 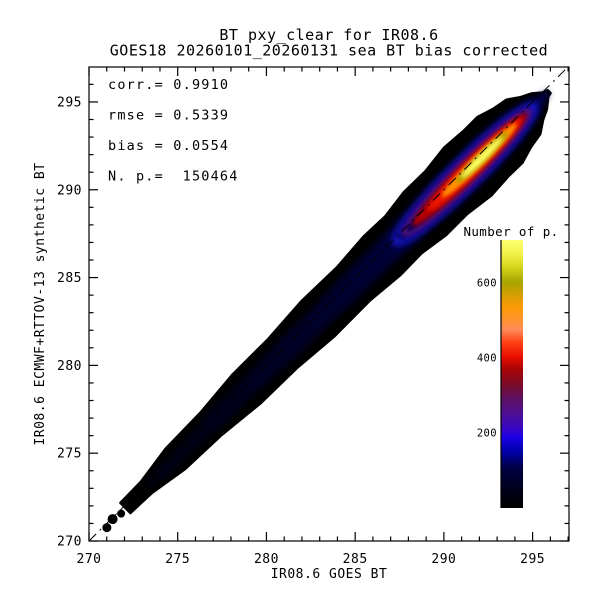 I want to click on y-tick-label: 275, so click(x=69, y=454).